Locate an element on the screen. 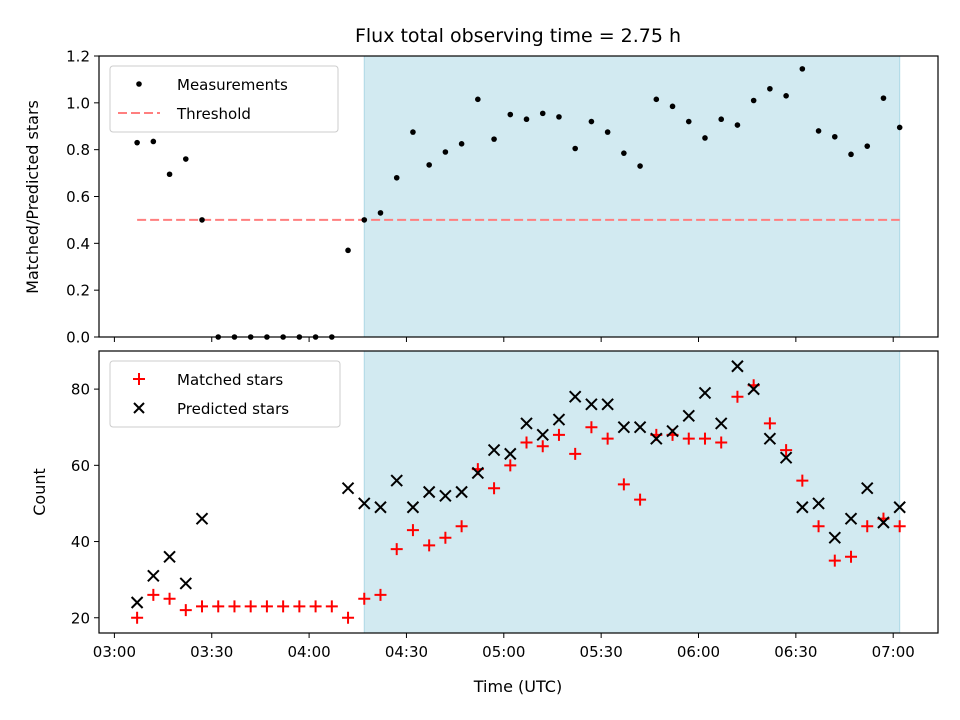 The width and height of the screenshot is (960, 720). x-tick-label: 06:00 is located at coordinates (698, 652).